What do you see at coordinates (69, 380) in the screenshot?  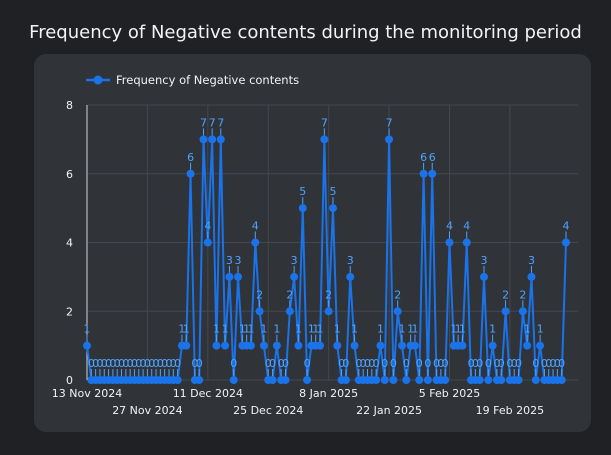 I see `y-tick-label: 0` at bounding box center [69, 380].